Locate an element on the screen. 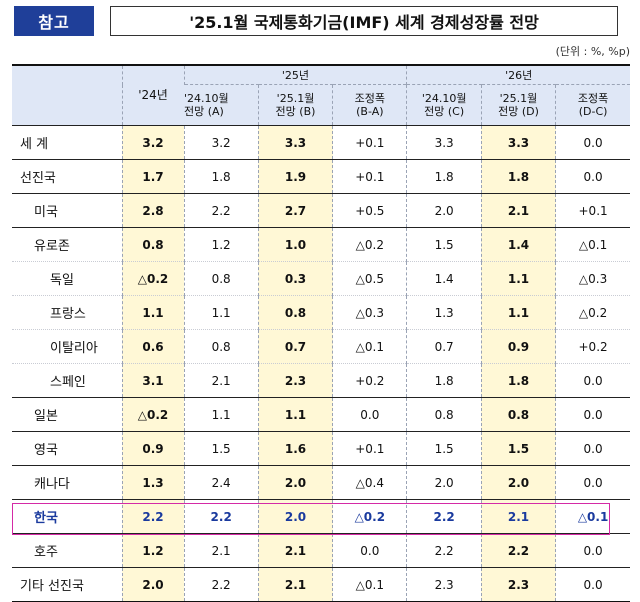 This screenshot has height=602, width=640. value-cell: 2.8 is located at coordinates (152, 210).